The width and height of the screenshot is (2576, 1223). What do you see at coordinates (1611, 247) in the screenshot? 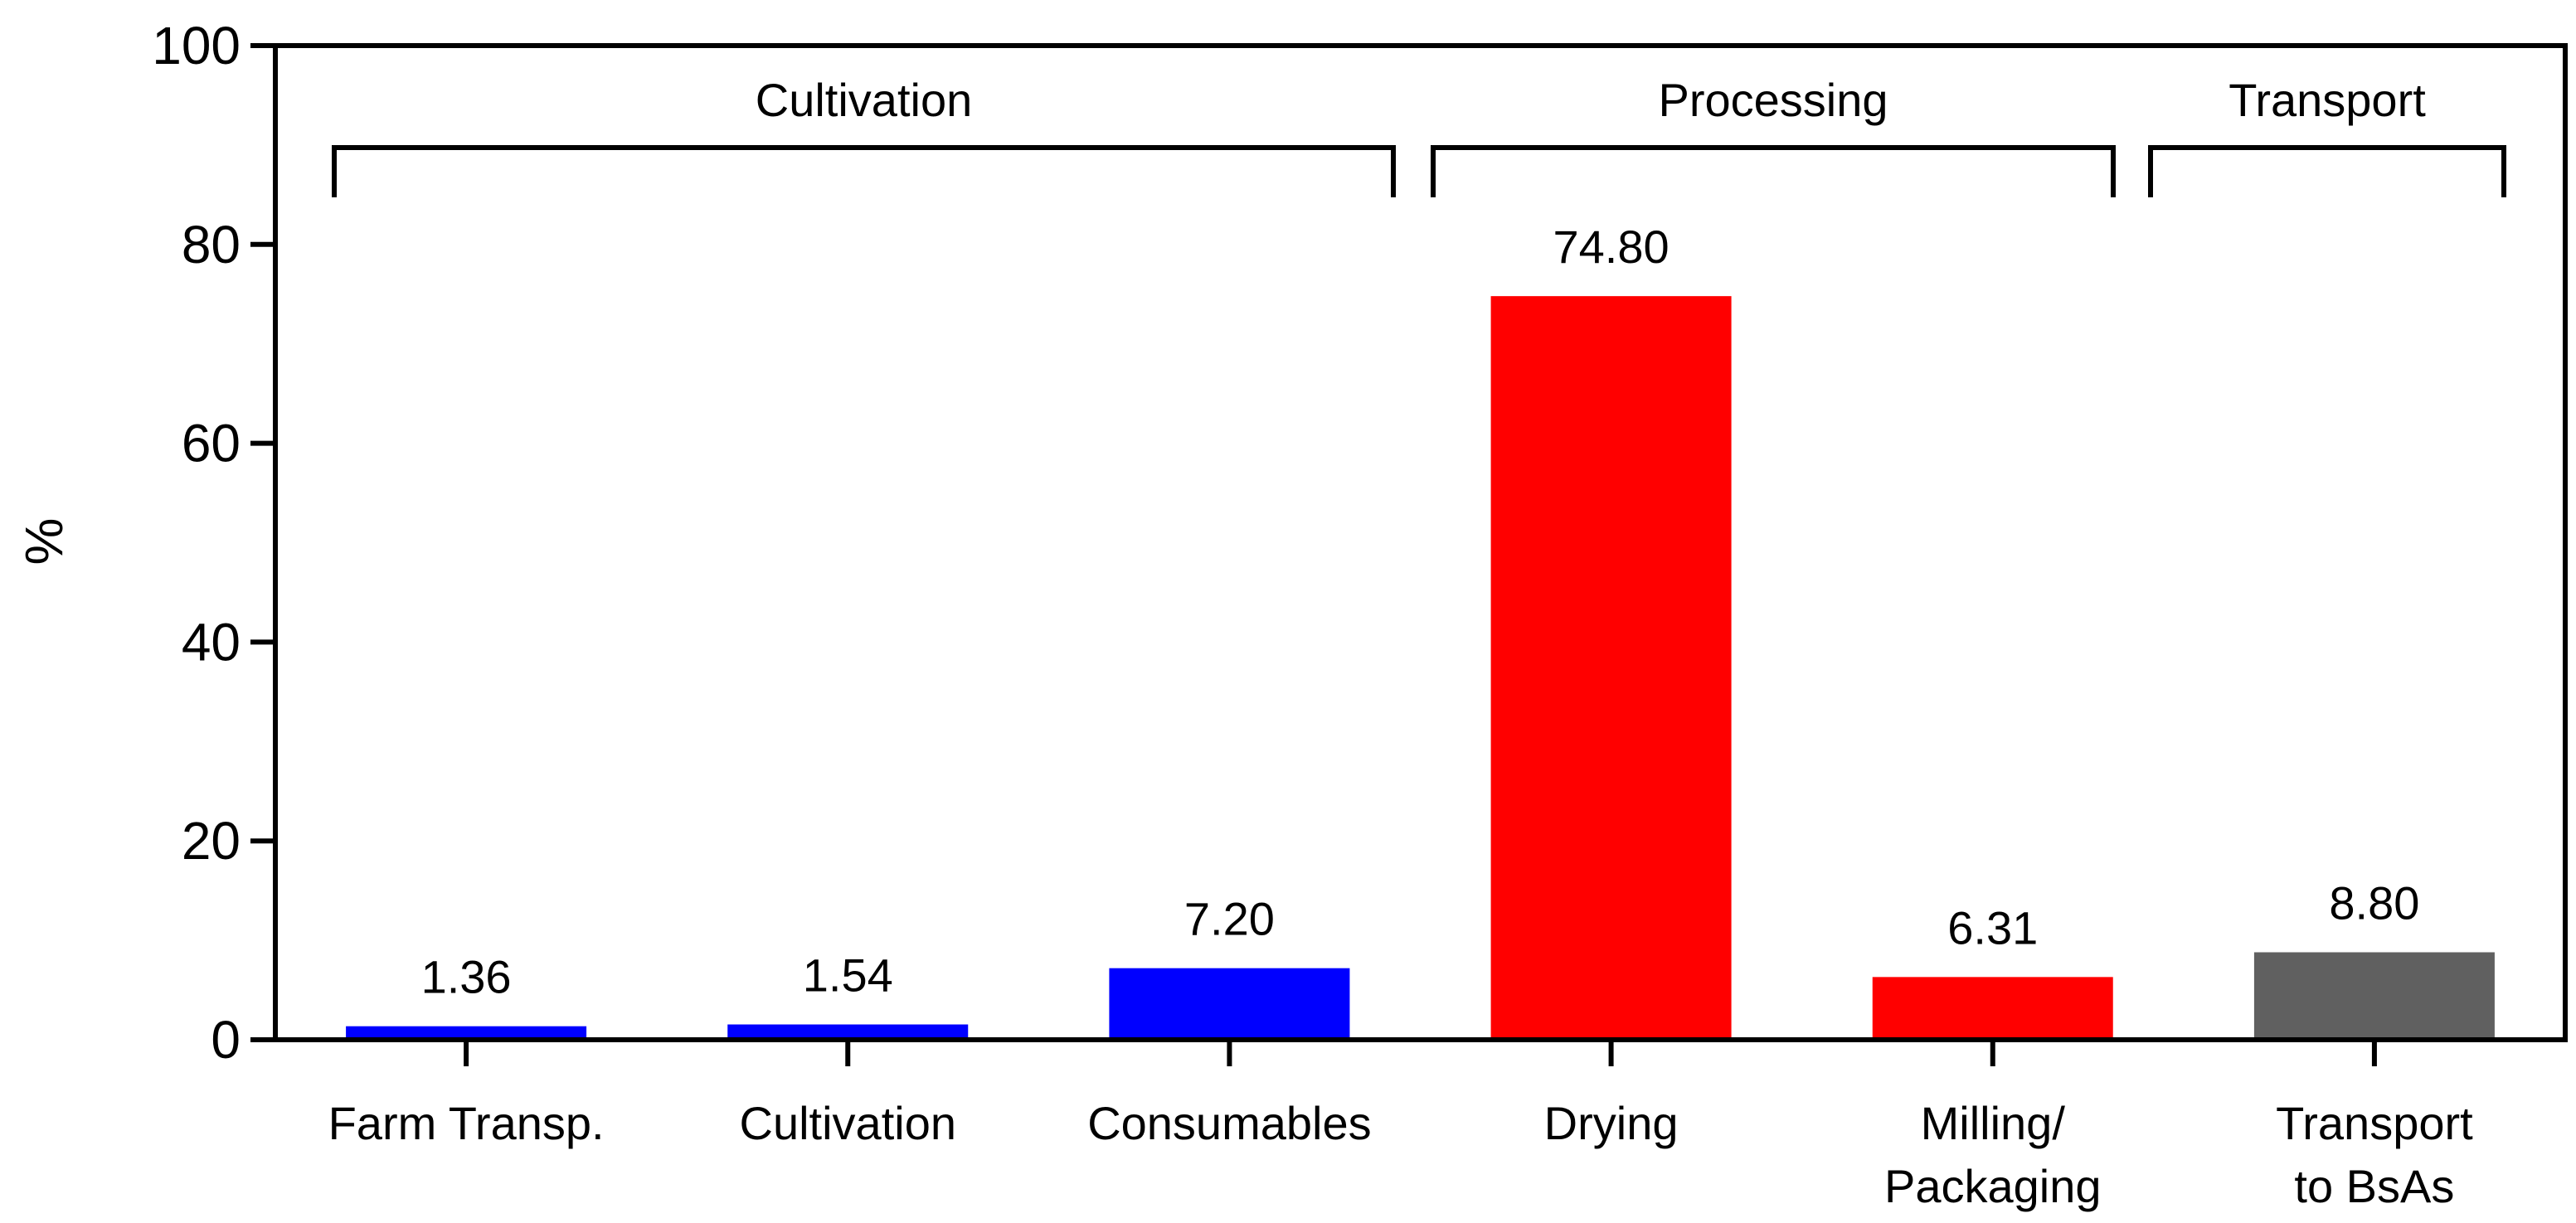
I see `bar-value-label: 74.80` at bounding box center [1611, 247].